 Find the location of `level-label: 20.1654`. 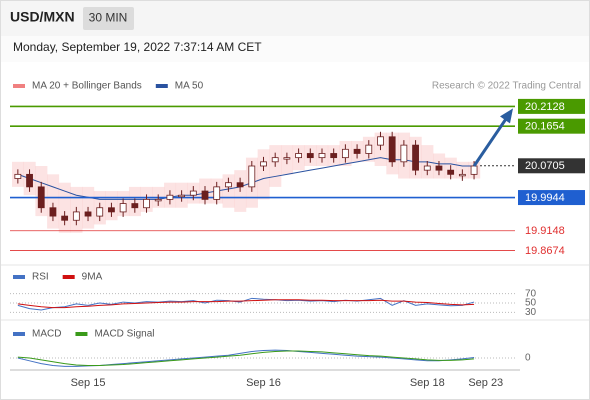

level-label: 20.1654 is located at coordinates (545, 127).